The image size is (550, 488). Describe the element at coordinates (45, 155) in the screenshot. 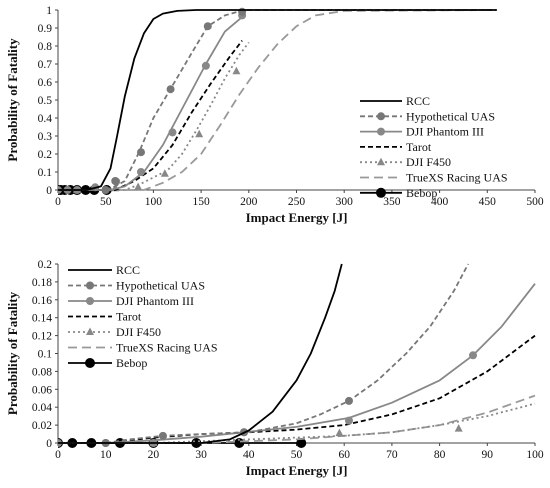

I see `y-tick-label: 0.2` at that location.